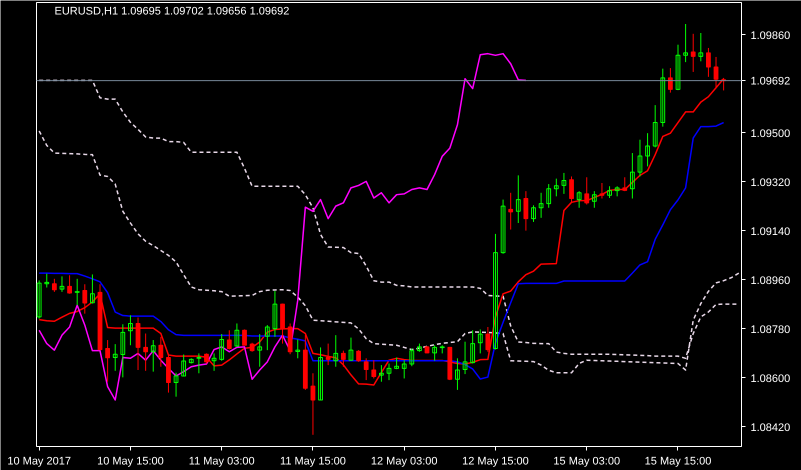 The height and width of the screenshot is (470, 801). I want to click on x-tick-label: 11 May 03:00, so click(221, 462).